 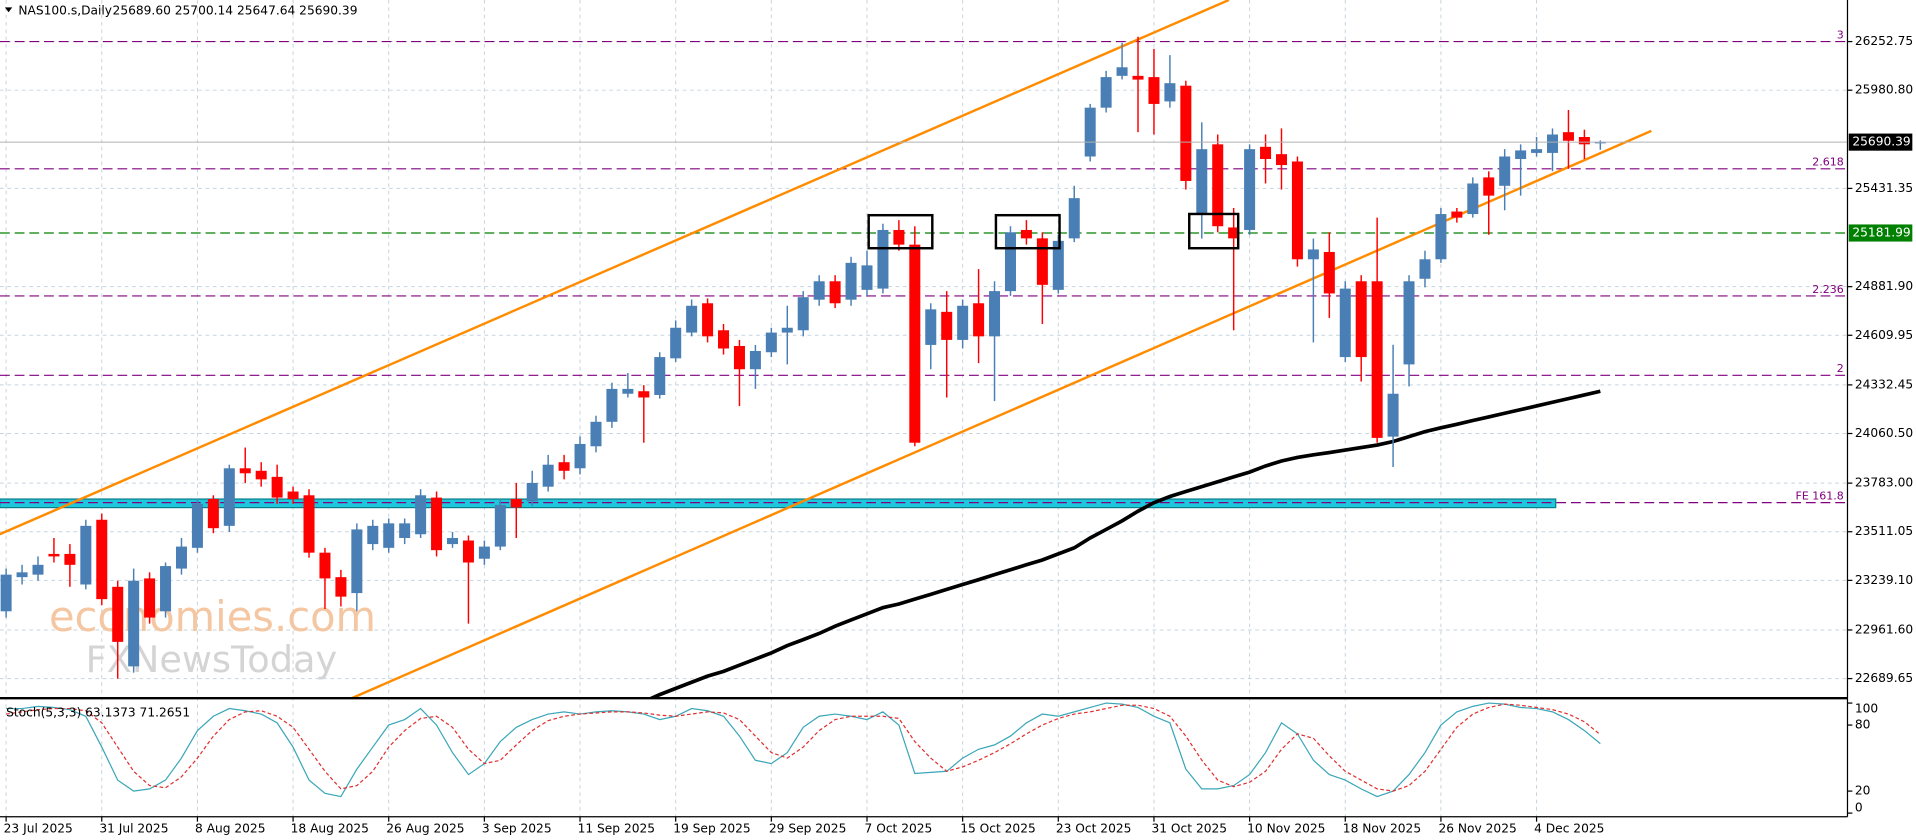 I want to click on price-box-label: 25181.99, so click(x=1881, y=233).